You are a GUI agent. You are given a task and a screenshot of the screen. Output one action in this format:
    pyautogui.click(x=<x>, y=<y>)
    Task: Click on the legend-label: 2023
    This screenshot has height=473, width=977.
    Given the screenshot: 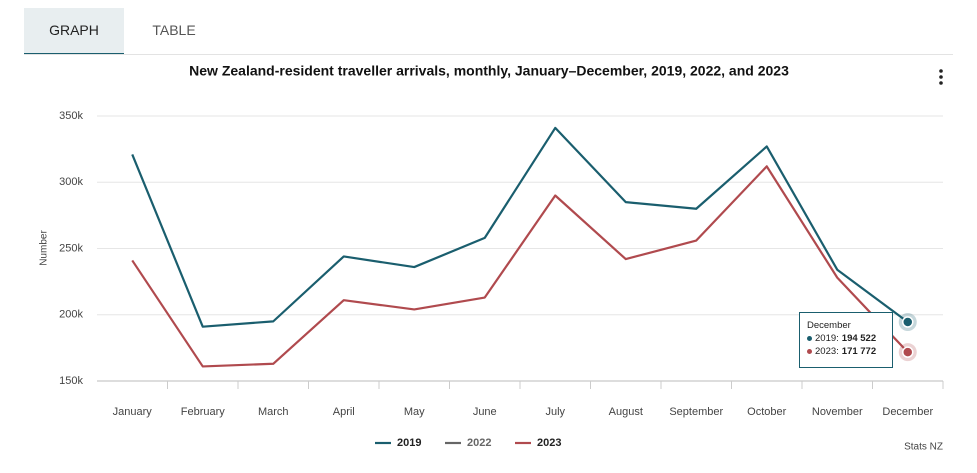 What is the action you would take?
    pyautogui.click(x=549, y=443)
    